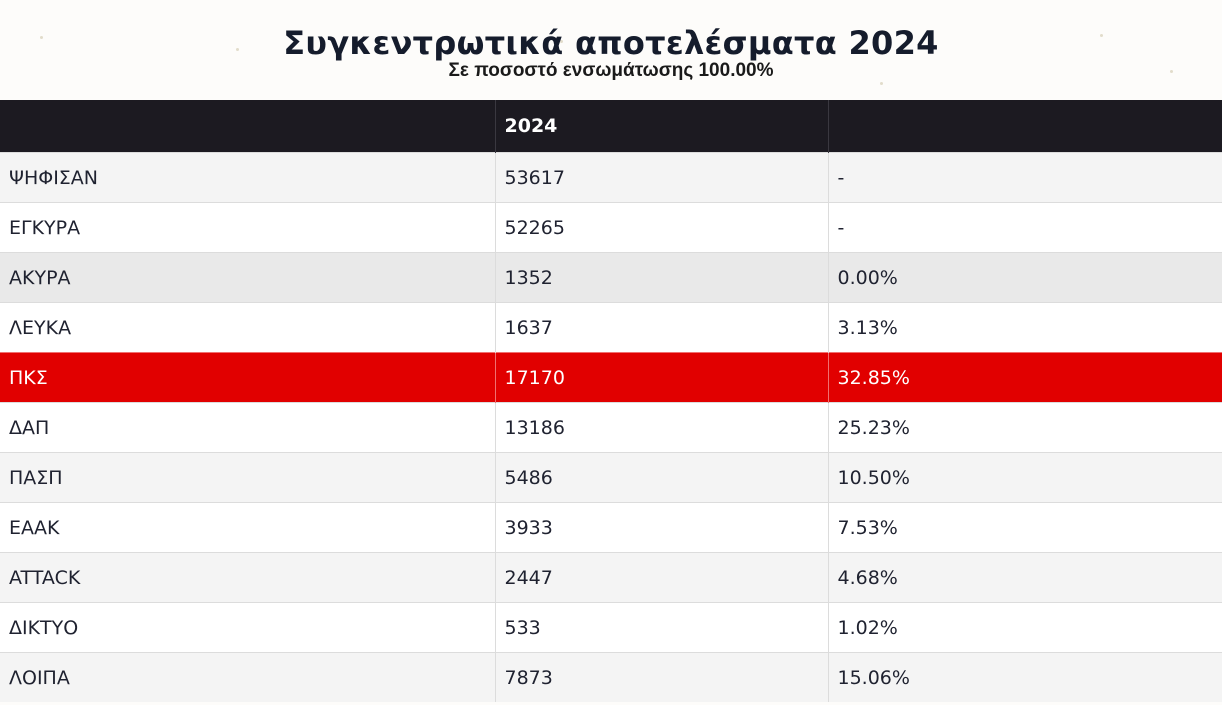 Image resolution: width=1222 pixels, height=705 pixels. I want to click on row-percent: 3.13%, so click(1025, 327).